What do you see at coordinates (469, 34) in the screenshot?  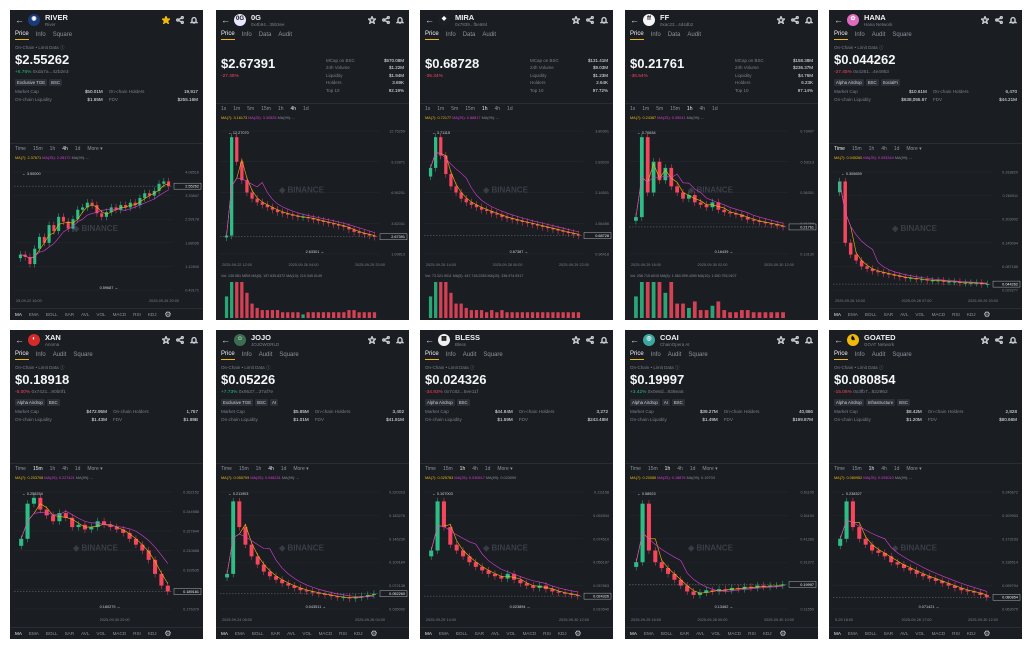 I see `tab-data: Data` at bounding box center [469, 34].